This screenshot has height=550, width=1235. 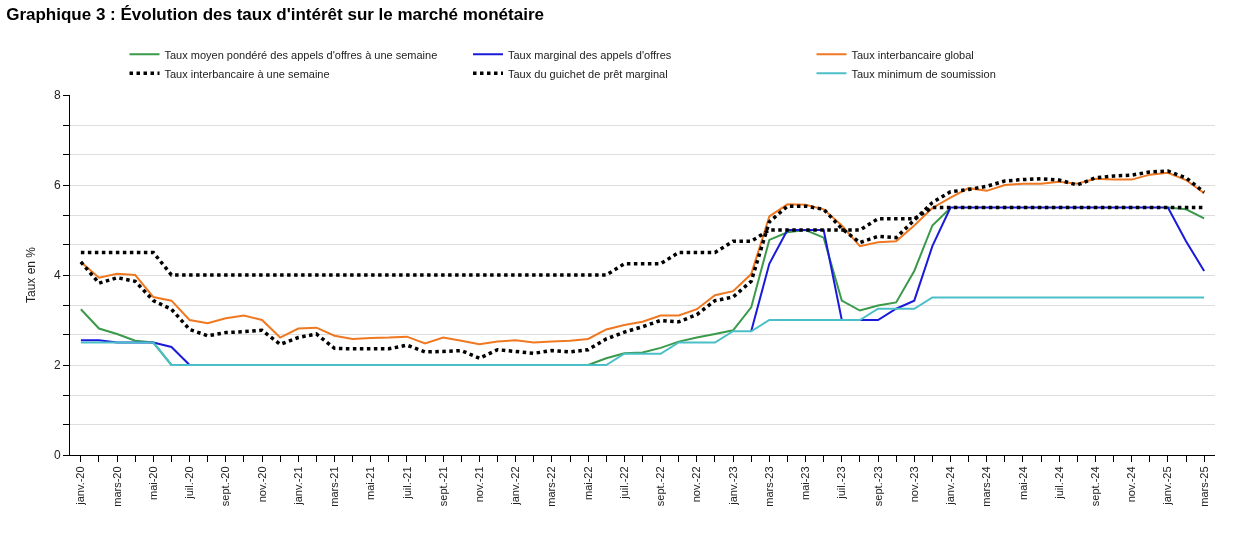 What do you see at coordinates (57, 365) in the screenshot?
I see `y-tick-label: 2` at bounding box center [57, 365].